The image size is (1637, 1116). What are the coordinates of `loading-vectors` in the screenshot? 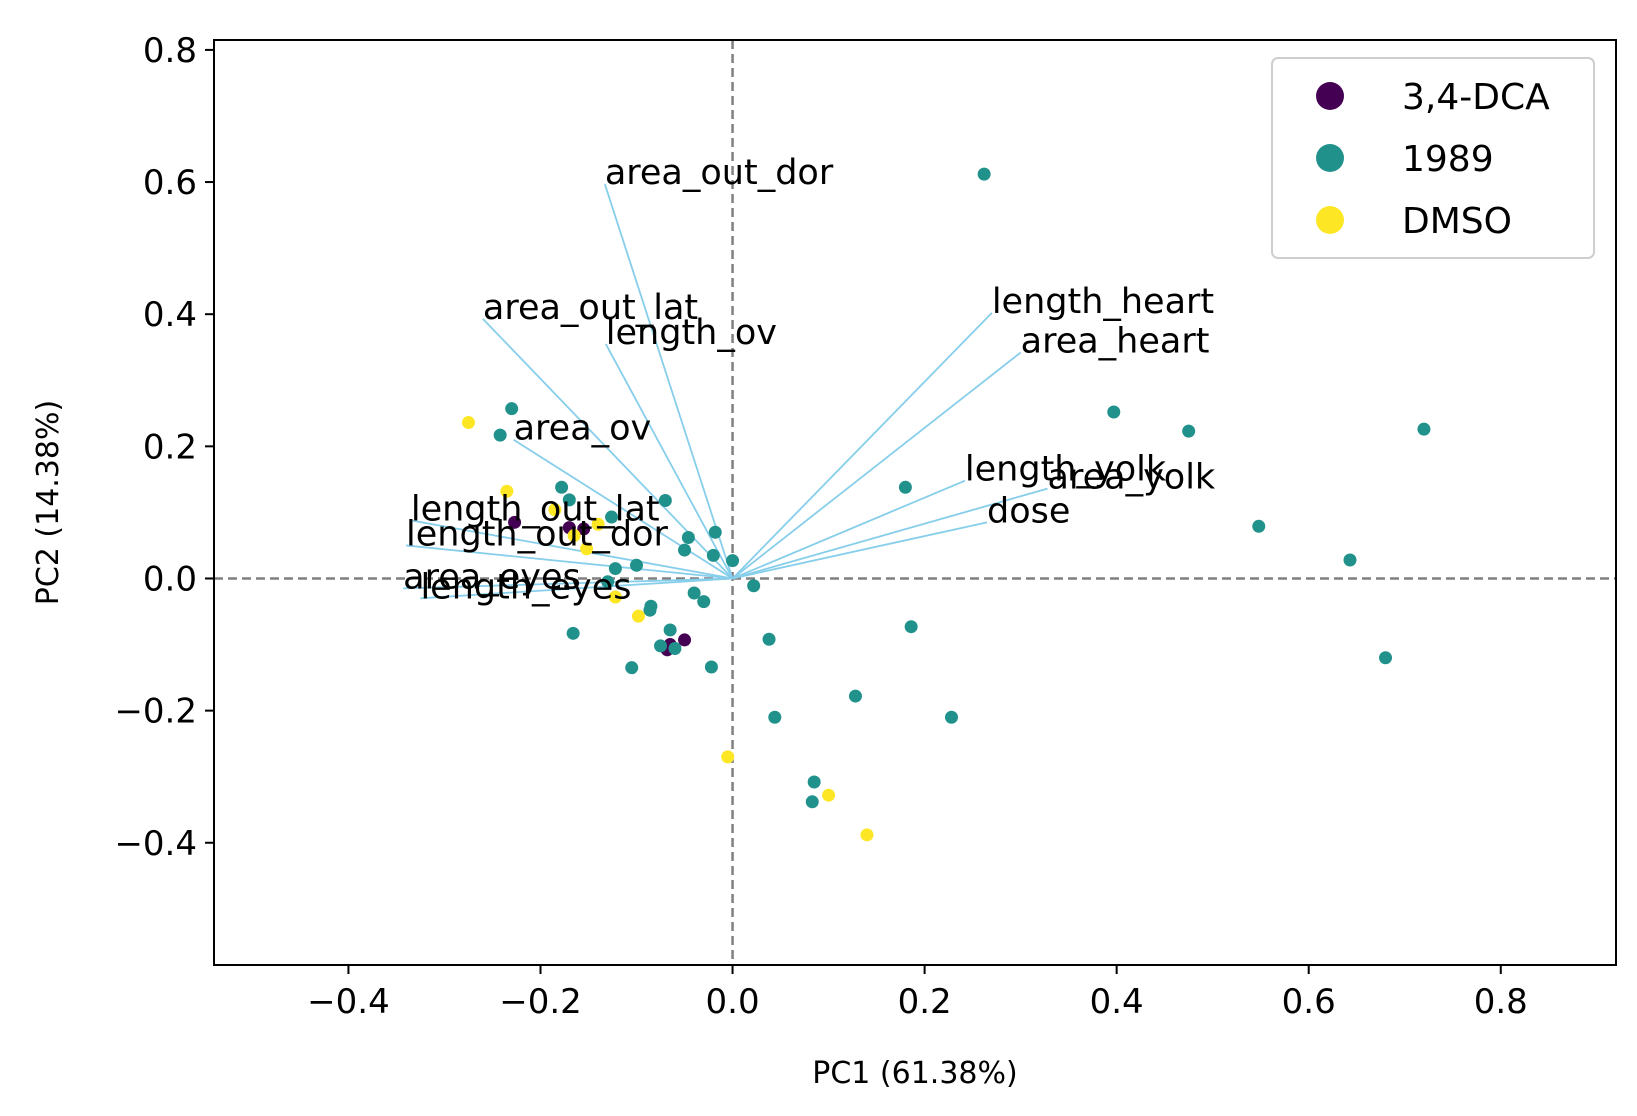 It's located at (725, 391).